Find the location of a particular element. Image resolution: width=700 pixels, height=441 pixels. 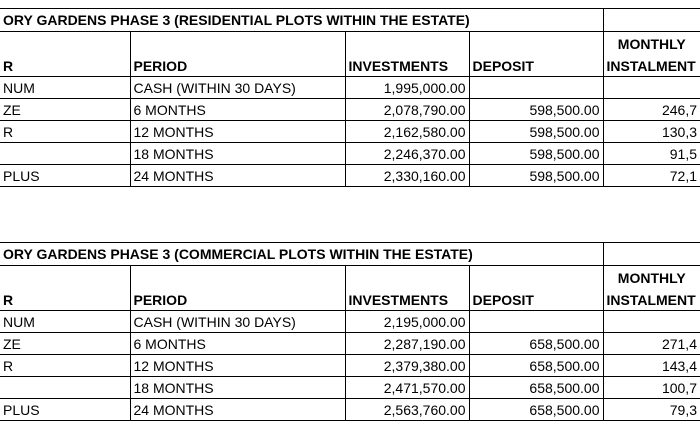

table-row: 18 MONTHS 2,471,570.00 658,500.00 100,7 is located at coordinates (350, 387).